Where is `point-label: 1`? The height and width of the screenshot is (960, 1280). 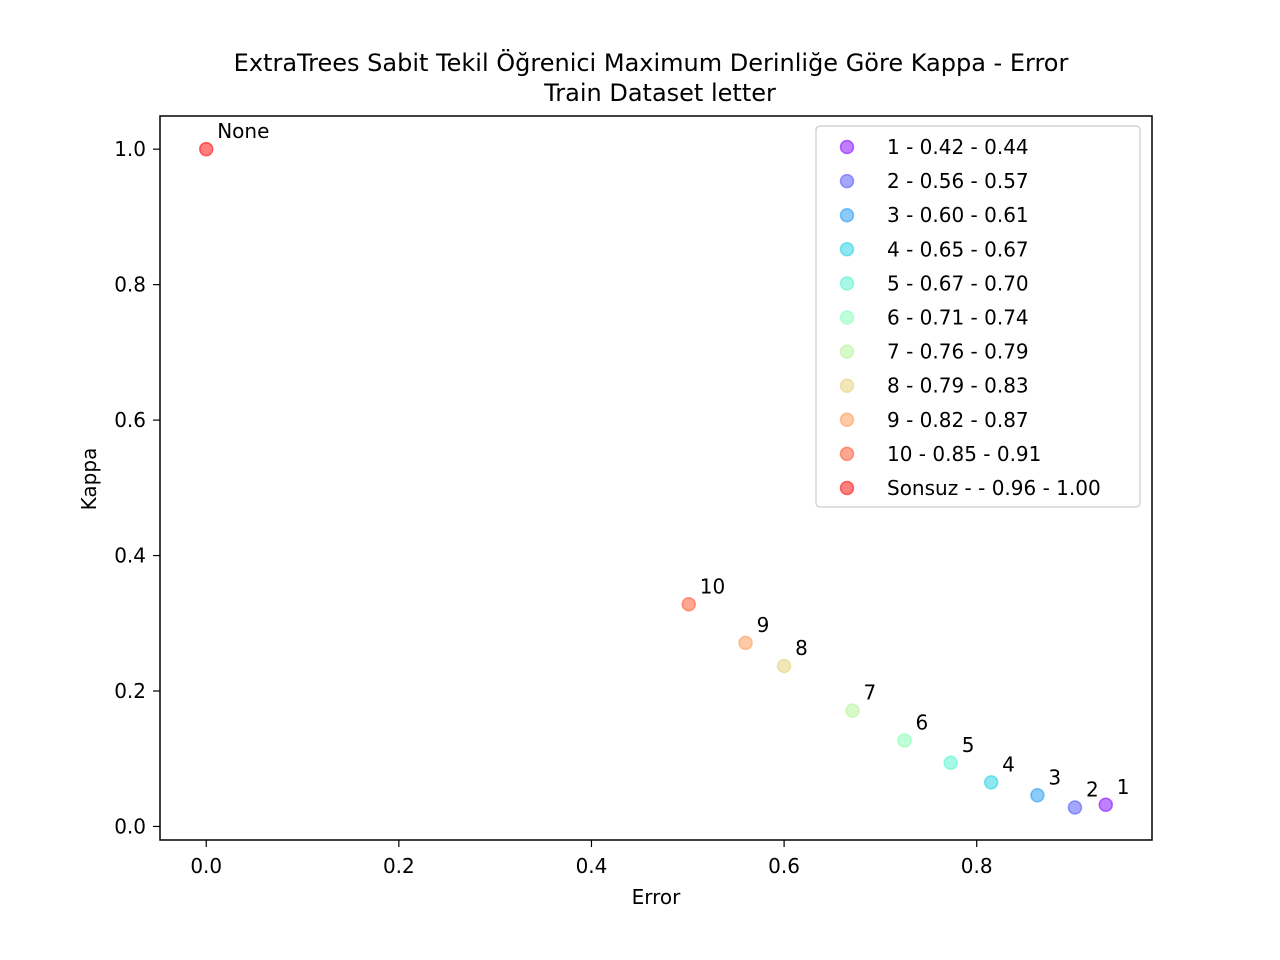
point-label: 1 is located at coordinates (1123, 787).